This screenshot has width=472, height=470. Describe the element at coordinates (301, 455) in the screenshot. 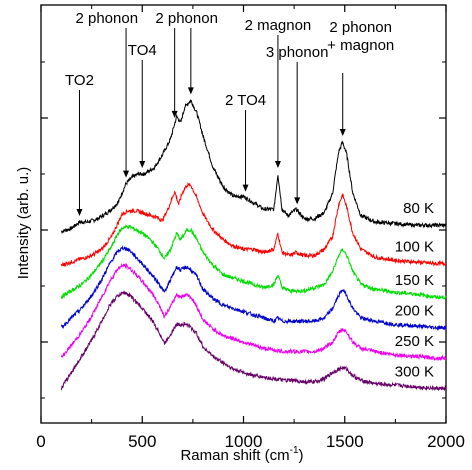

I see `x-axis-label-tail: )` at that location.